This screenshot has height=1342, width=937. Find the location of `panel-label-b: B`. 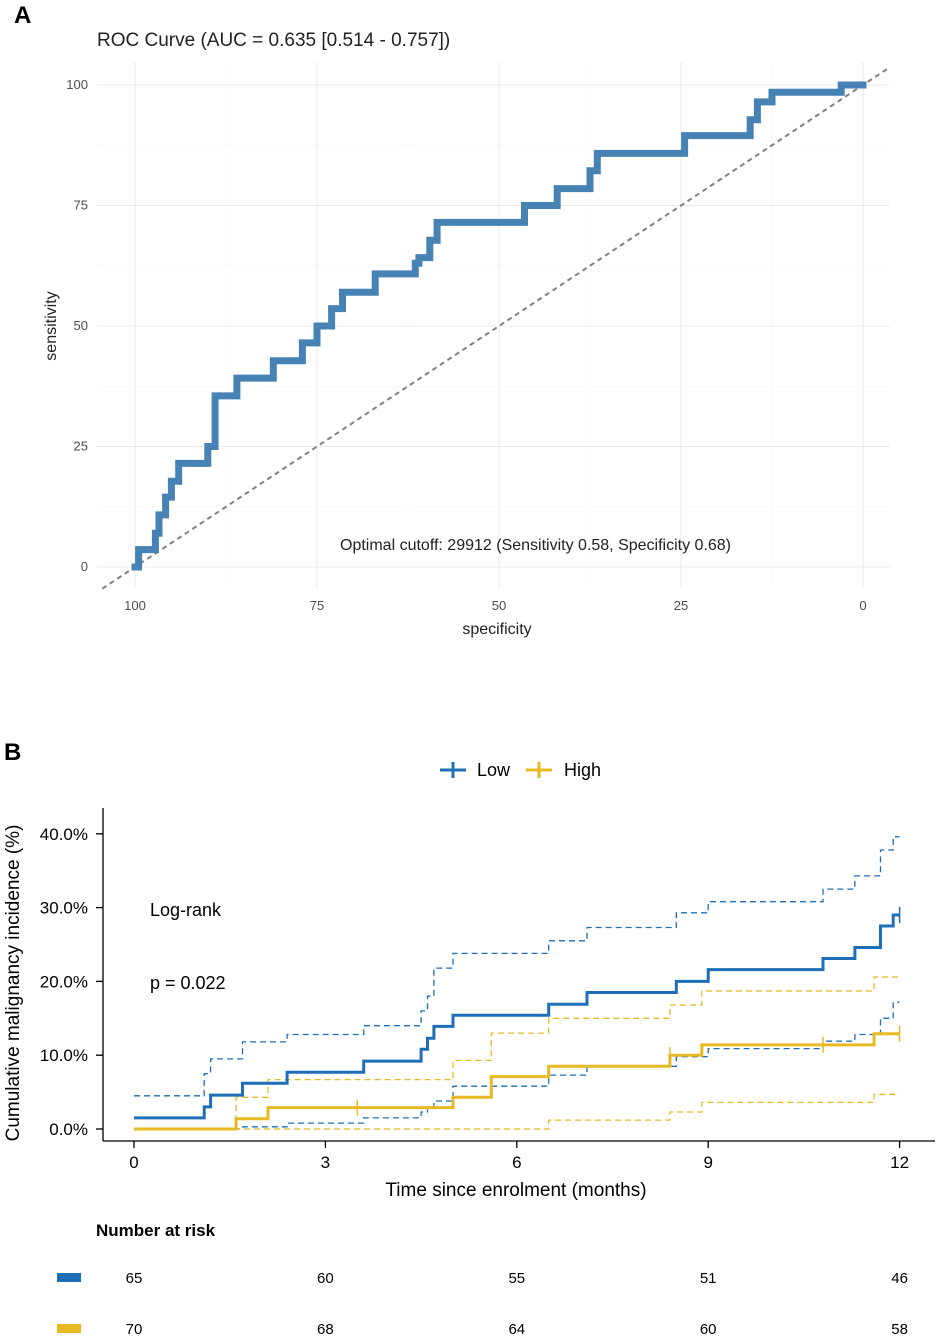

panel-label-b: B is located at coordinates (12, 752).